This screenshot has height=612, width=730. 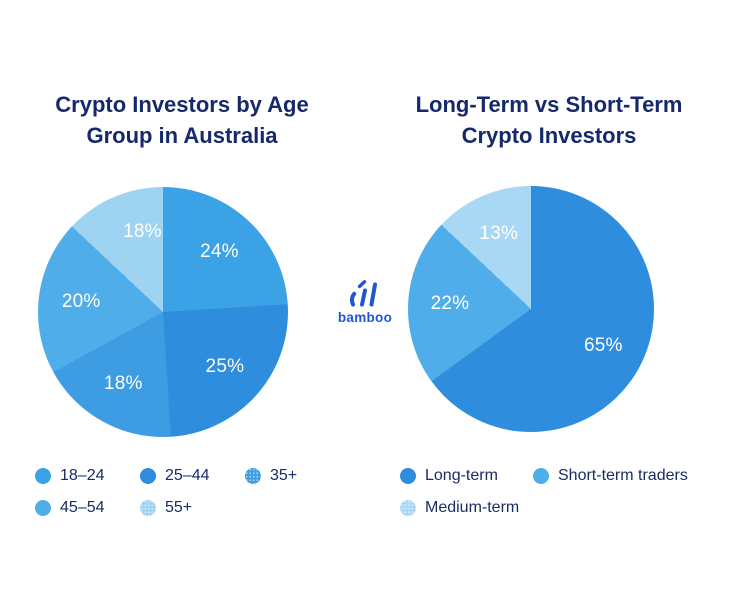 What do you see at coordinates (544, 492) in the screenshot?
I see `legend-term: Long-term Short-term traders Medium-term` at bounding box center [544, 492].